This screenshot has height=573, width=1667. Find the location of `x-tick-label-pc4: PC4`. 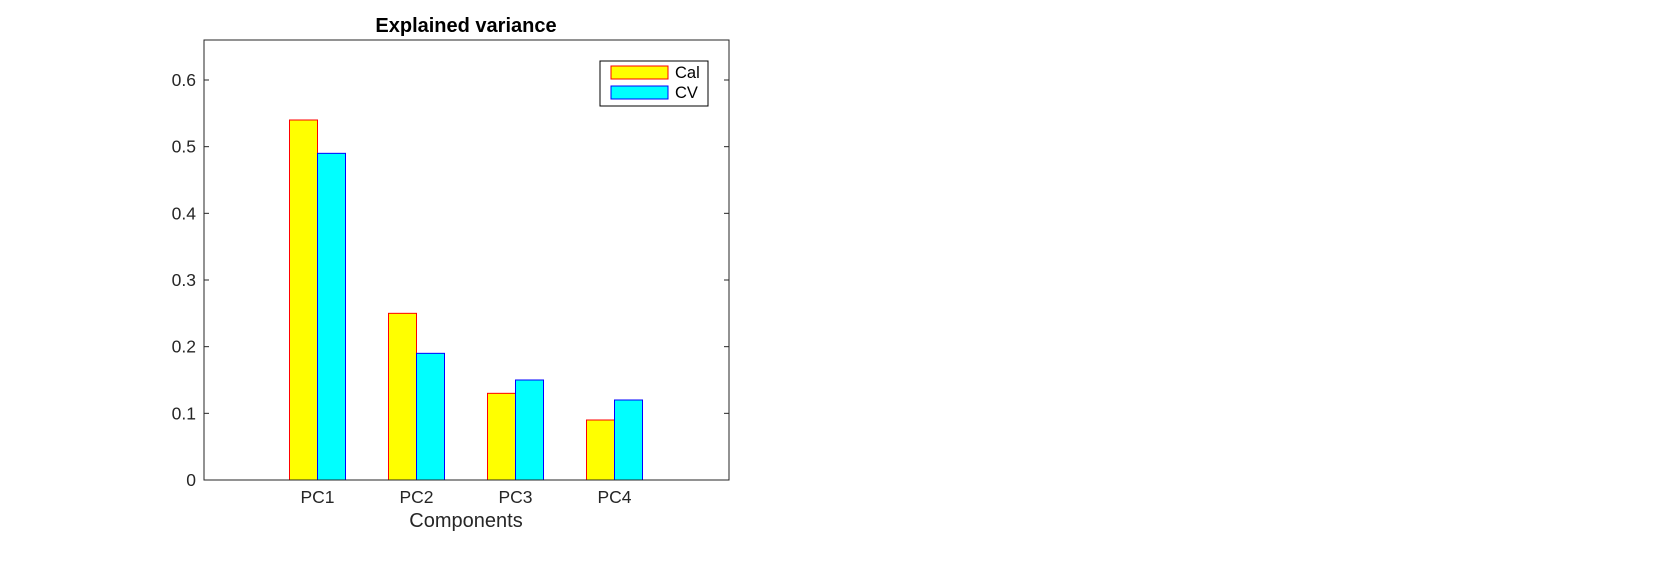

x-tick-label-pc4: PC4 is located at coordinates (614, 497).